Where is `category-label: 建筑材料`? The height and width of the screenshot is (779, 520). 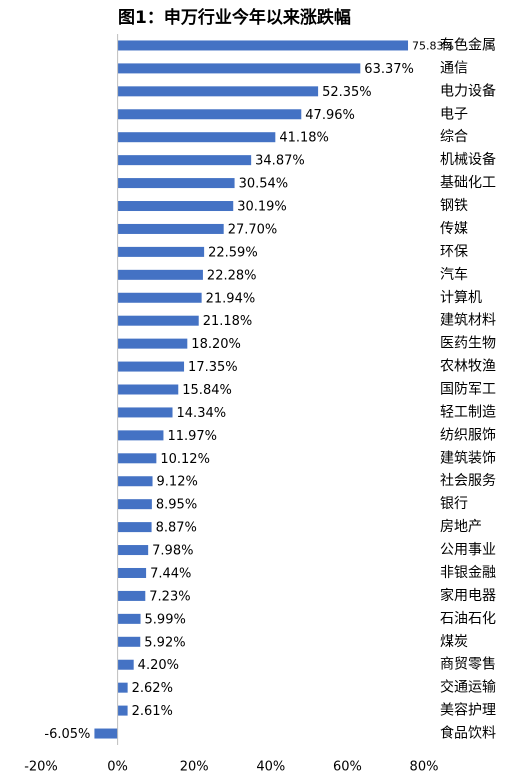 category-label: 建筑材料 is located at coordinates (468, 321).